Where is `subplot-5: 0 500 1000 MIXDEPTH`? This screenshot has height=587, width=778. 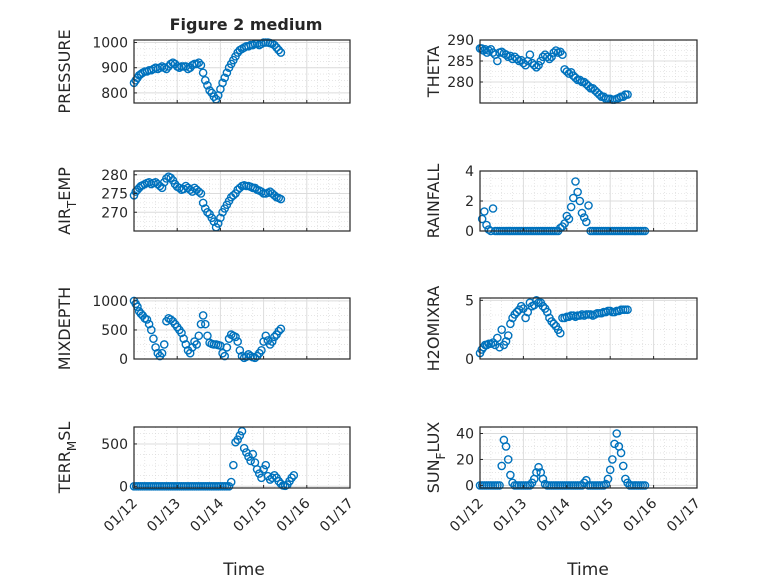 subplot-5: 0 500 1000 MIXDEPTH is located at coordinates (203, 328).